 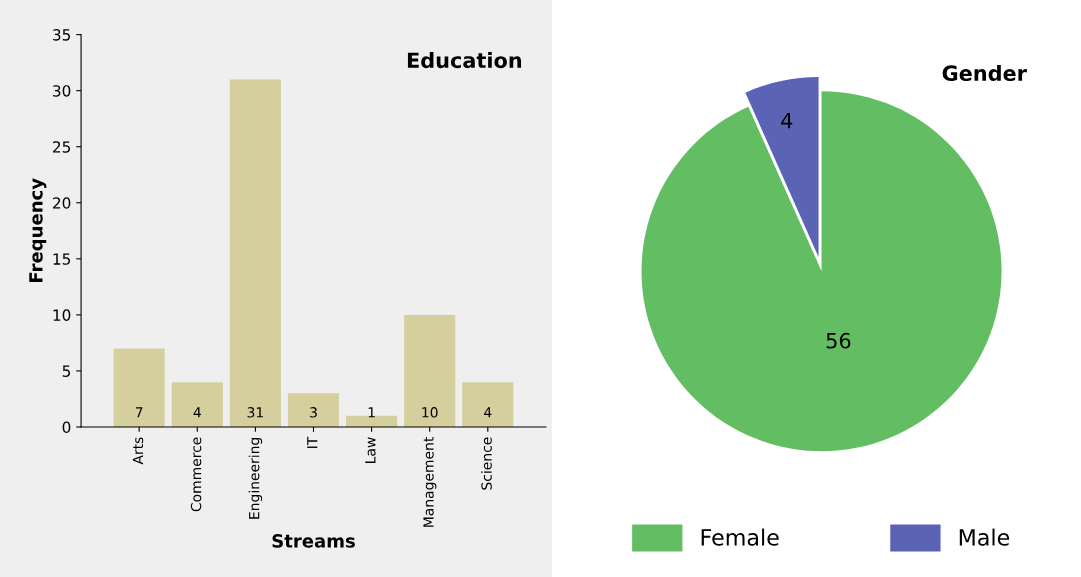 I want to click on x-tick-label: Management, so click(x=430, y=482).